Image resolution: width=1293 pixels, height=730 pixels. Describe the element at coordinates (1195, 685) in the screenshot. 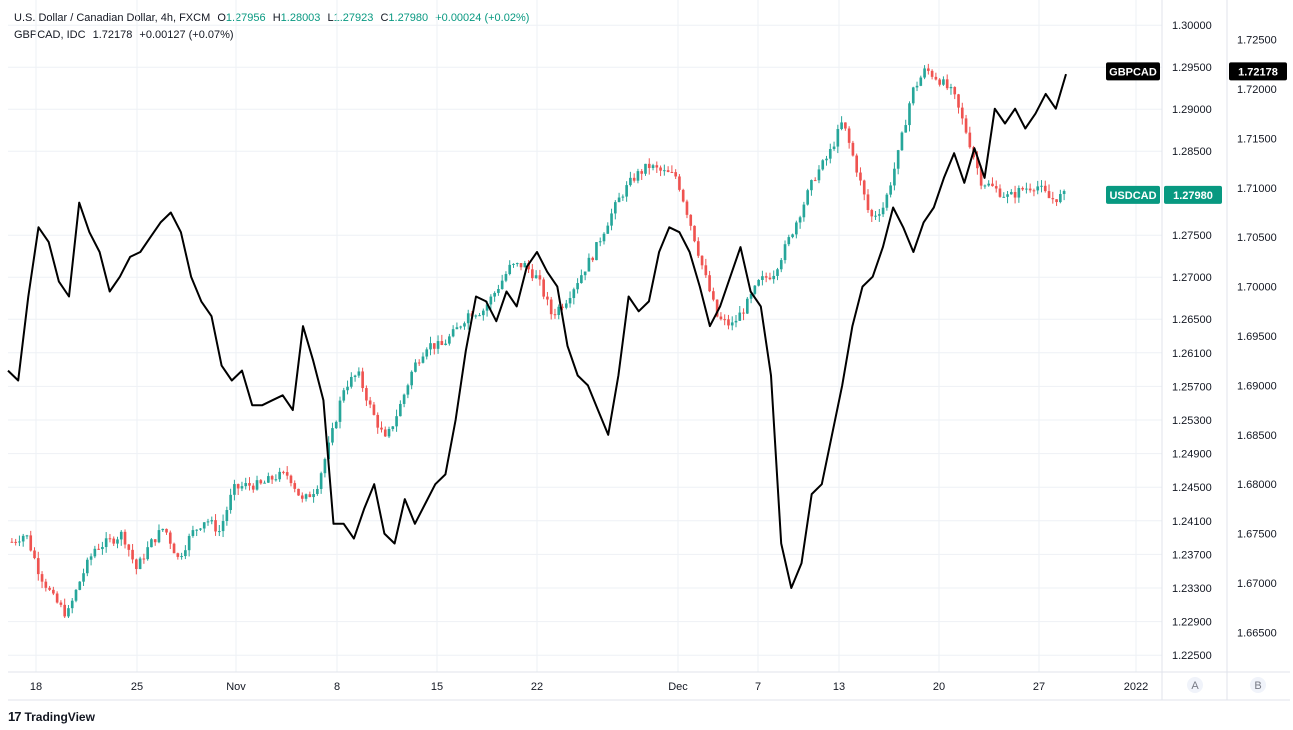

I see `scale-a-button` at that location.